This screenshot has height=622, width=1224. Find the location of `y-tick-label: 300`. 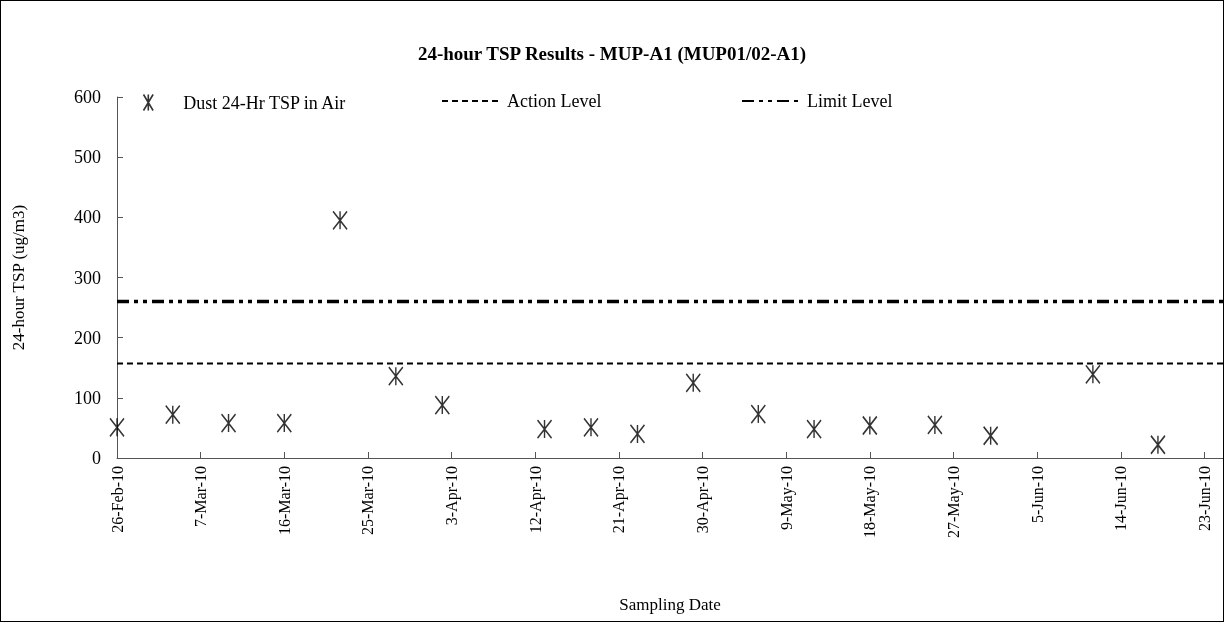

y-tick-label: 300 is located at coordinates (87, 277).